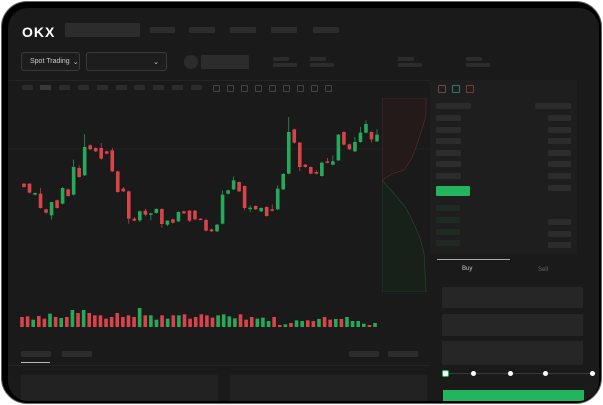 This screenshot has width=603, height=405. What do you see at coordinates (512, 353) in the screenshot?
I see `total-input` at bounding box center [512, 353].